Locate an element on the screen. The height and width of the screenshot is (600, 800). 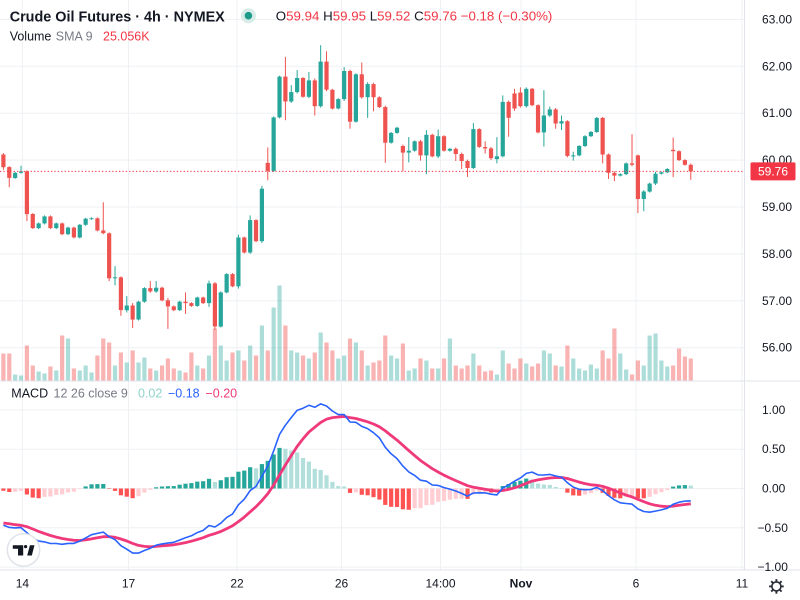
svg-text: Volume is located at coordinates (31, 37).